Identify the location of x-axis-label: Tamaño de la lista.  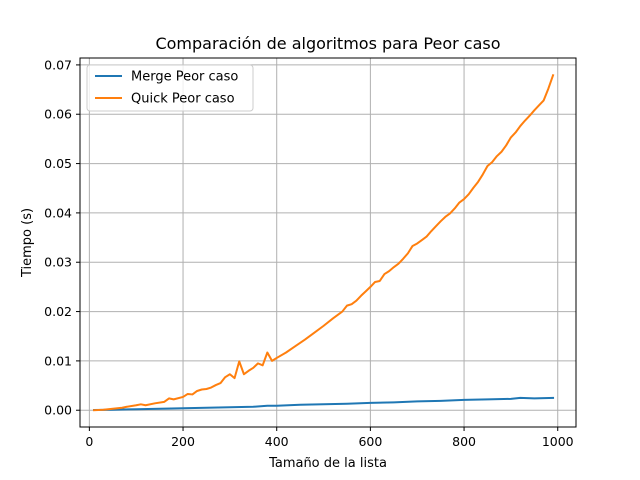
(327, 463).